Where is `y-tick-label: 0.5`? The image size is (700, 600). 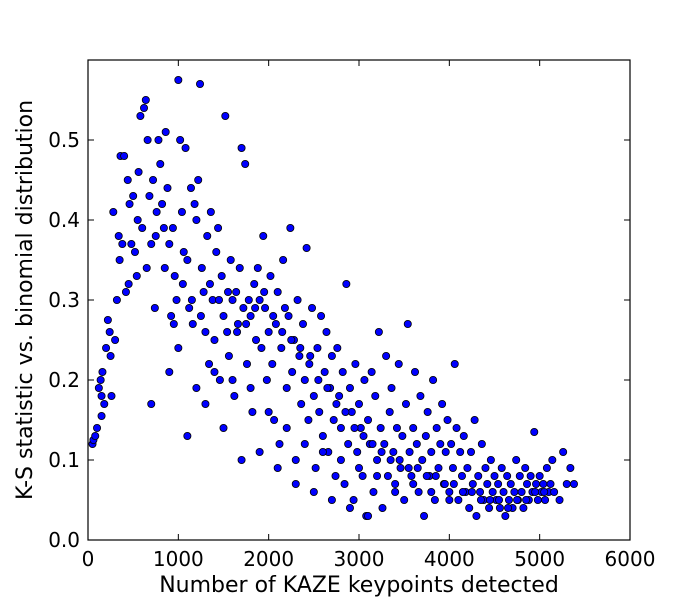 y-tick-label: 0.5 is located at coordinates (64, 140).